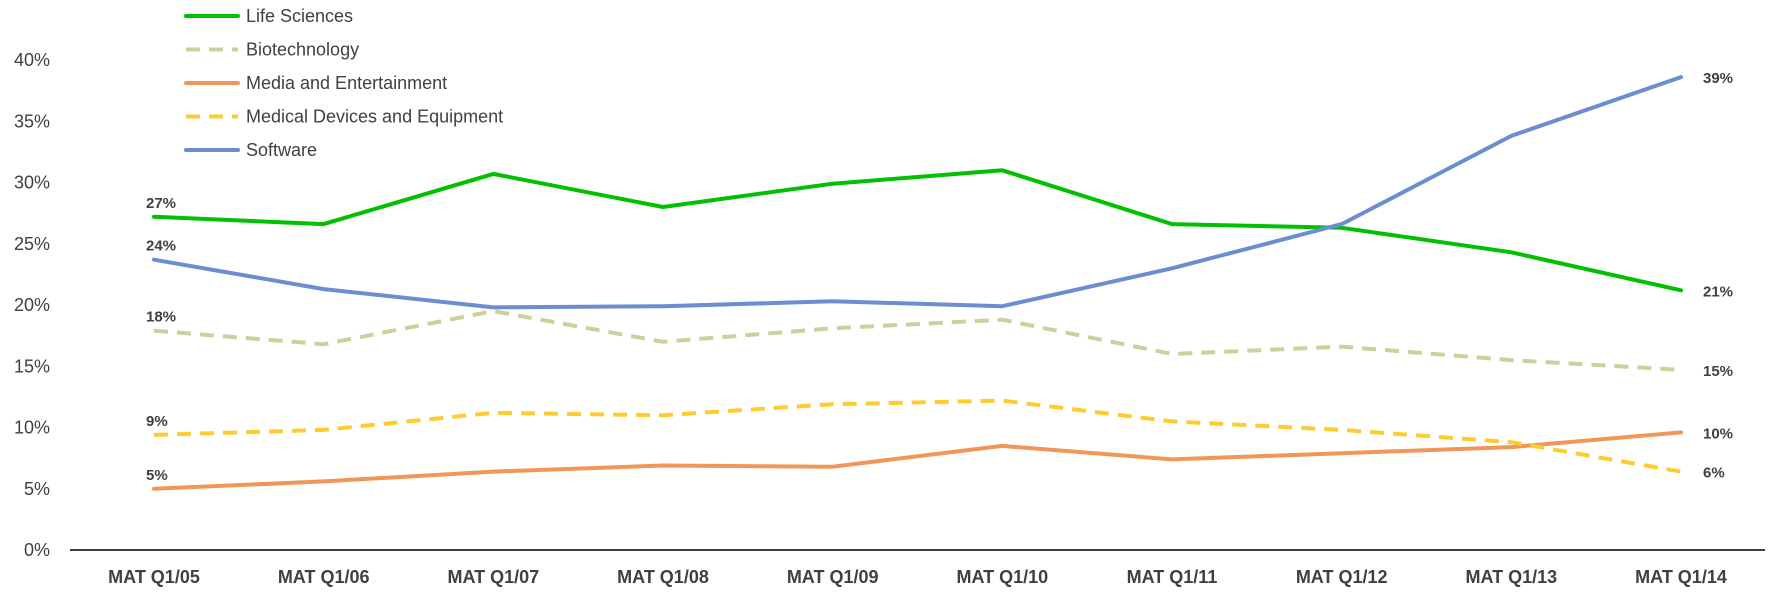 The image size is (1783, 612). What do you see at coordinates (32, 428) in the screenshot?
I see `y-tick-label: 10%` at bounding box center [32, 428].